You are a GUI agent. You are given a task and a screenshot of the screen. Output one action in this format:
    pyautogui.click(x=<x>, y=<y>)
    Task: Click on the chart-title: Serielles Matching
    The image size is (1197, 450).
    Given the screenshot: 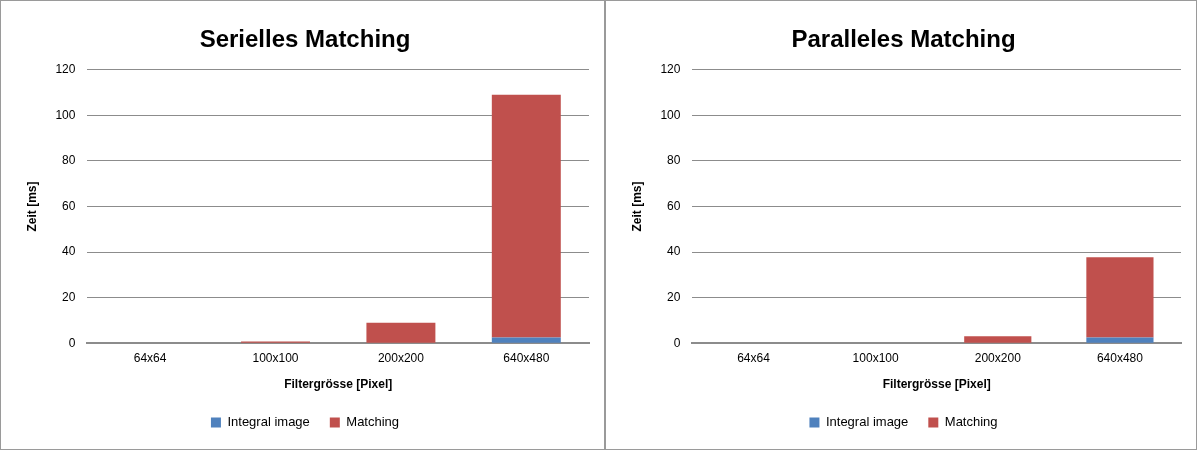 What is the action you would take?
    pyautogui.click(x=305, y=39)
    